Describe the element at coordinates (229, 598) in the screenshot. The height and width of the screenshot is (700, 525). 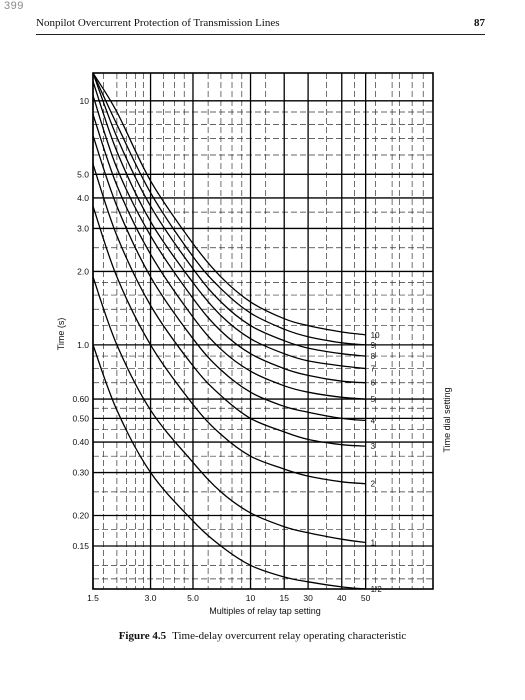
I see `x-tick-labels: 1.5 3.0 5.0 10 15 30 40 50` at that location.